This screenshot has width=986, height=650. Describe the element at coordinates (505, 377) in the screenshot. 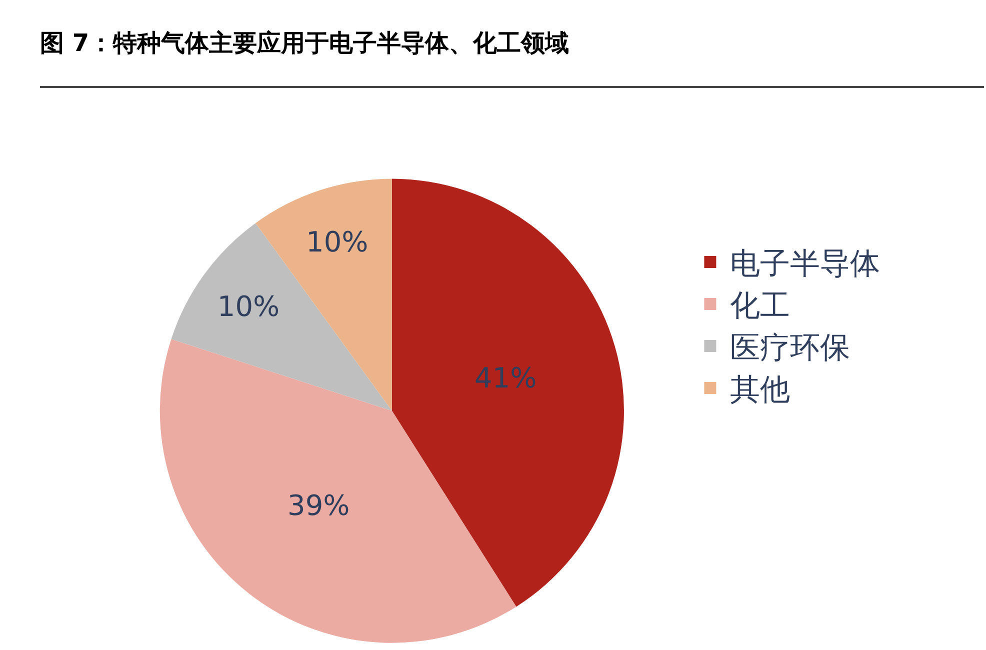

I see `data-label: 41%` at that location.